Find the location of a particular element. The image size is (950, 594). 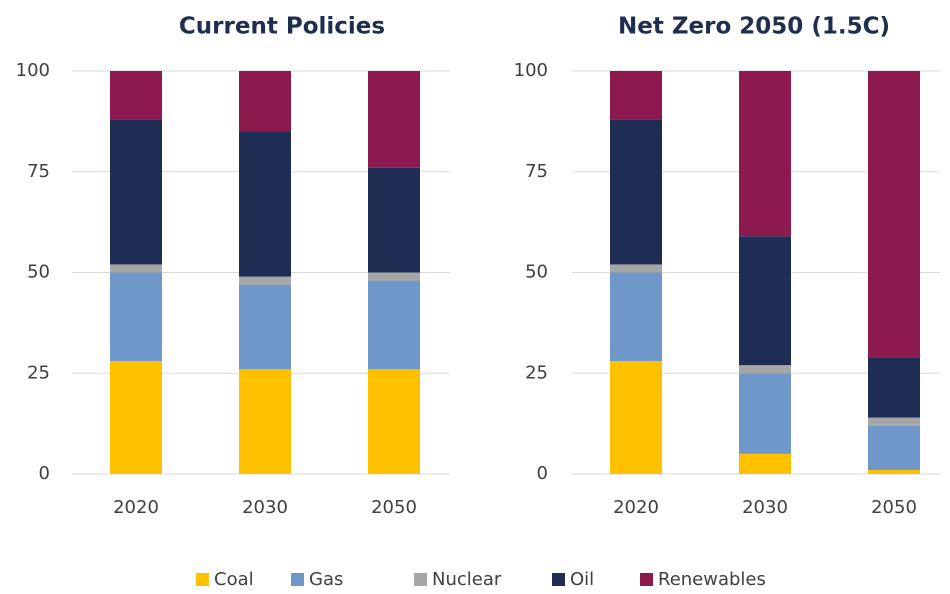

legend-label: Oil is located at coordinates (582, 579).